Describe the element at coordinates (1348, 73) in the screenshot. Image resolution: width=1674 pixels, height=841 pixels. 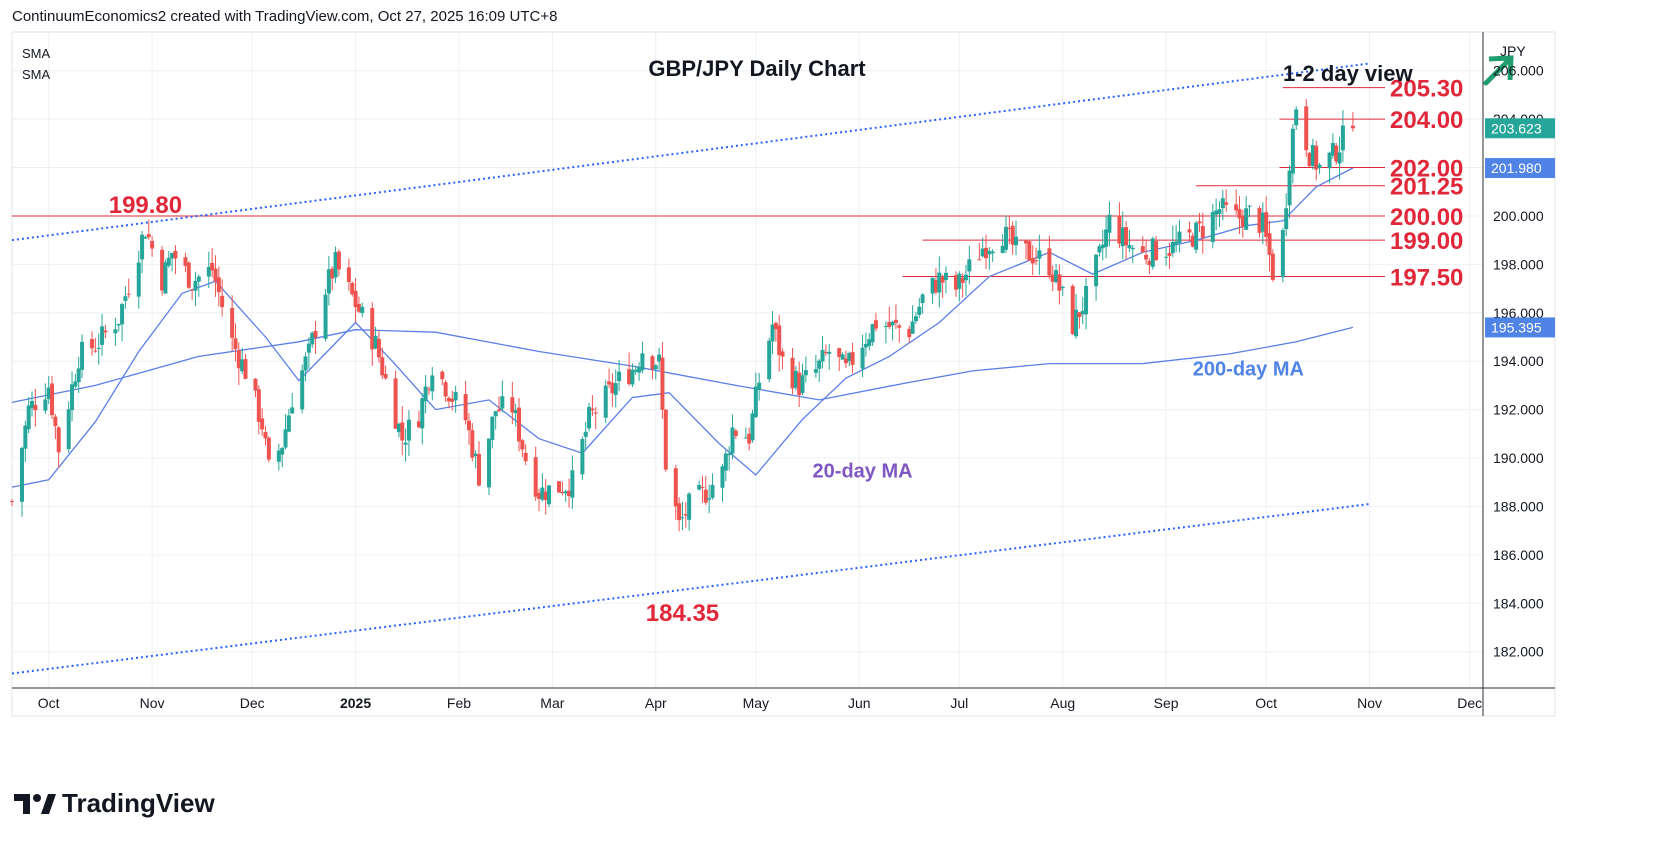
I see `view-label: 1-2 day view` at that location.